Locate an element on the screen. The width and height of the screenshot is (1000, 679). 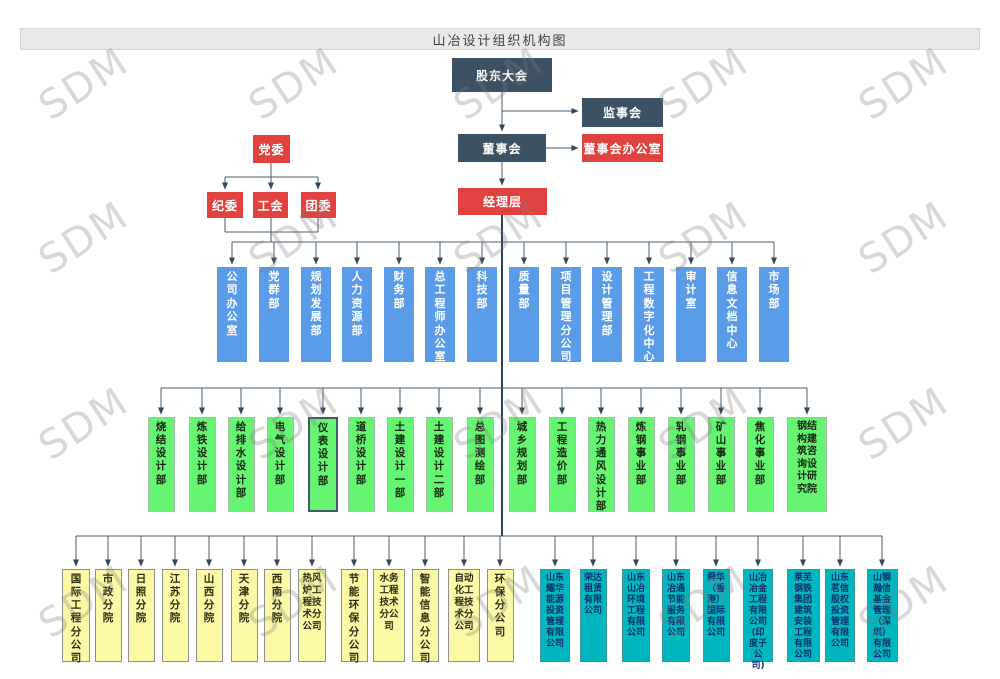
design-dept-13: 炼钢事业部 is located at coordinates (641, 464).